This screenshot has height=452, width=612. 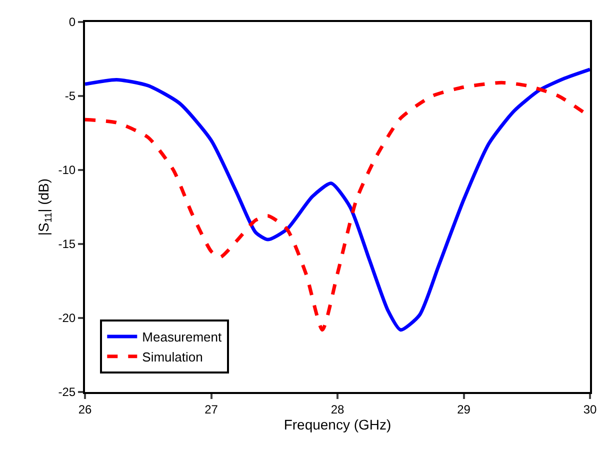 What do you see at coordinates (85, 409) in the screenshot?
I see `x-tick-label: 26` at bounding box center [85, 409].